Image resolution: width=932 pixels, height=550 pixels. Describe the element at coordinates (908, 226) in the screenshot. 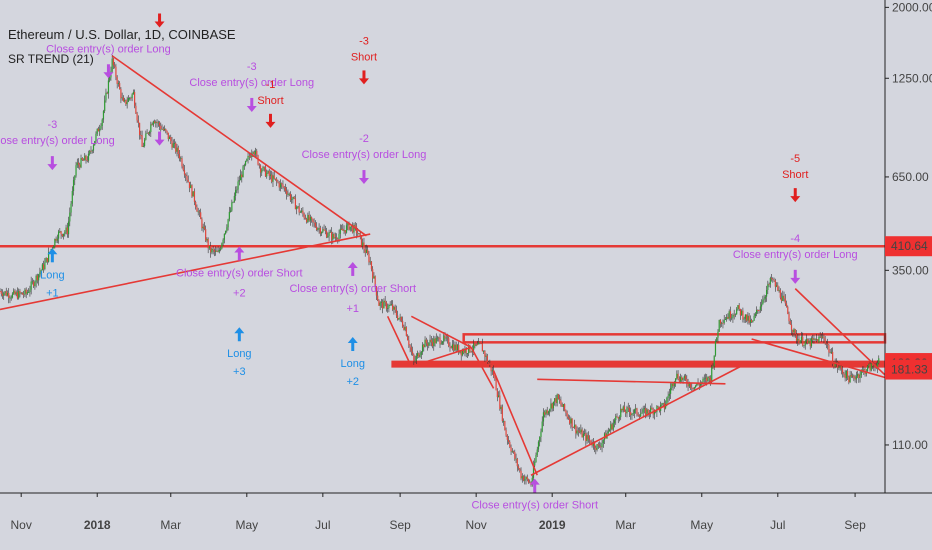

I see `y-axis: 2000.00 1250.00 650.00 350.00 110.00` at that location.